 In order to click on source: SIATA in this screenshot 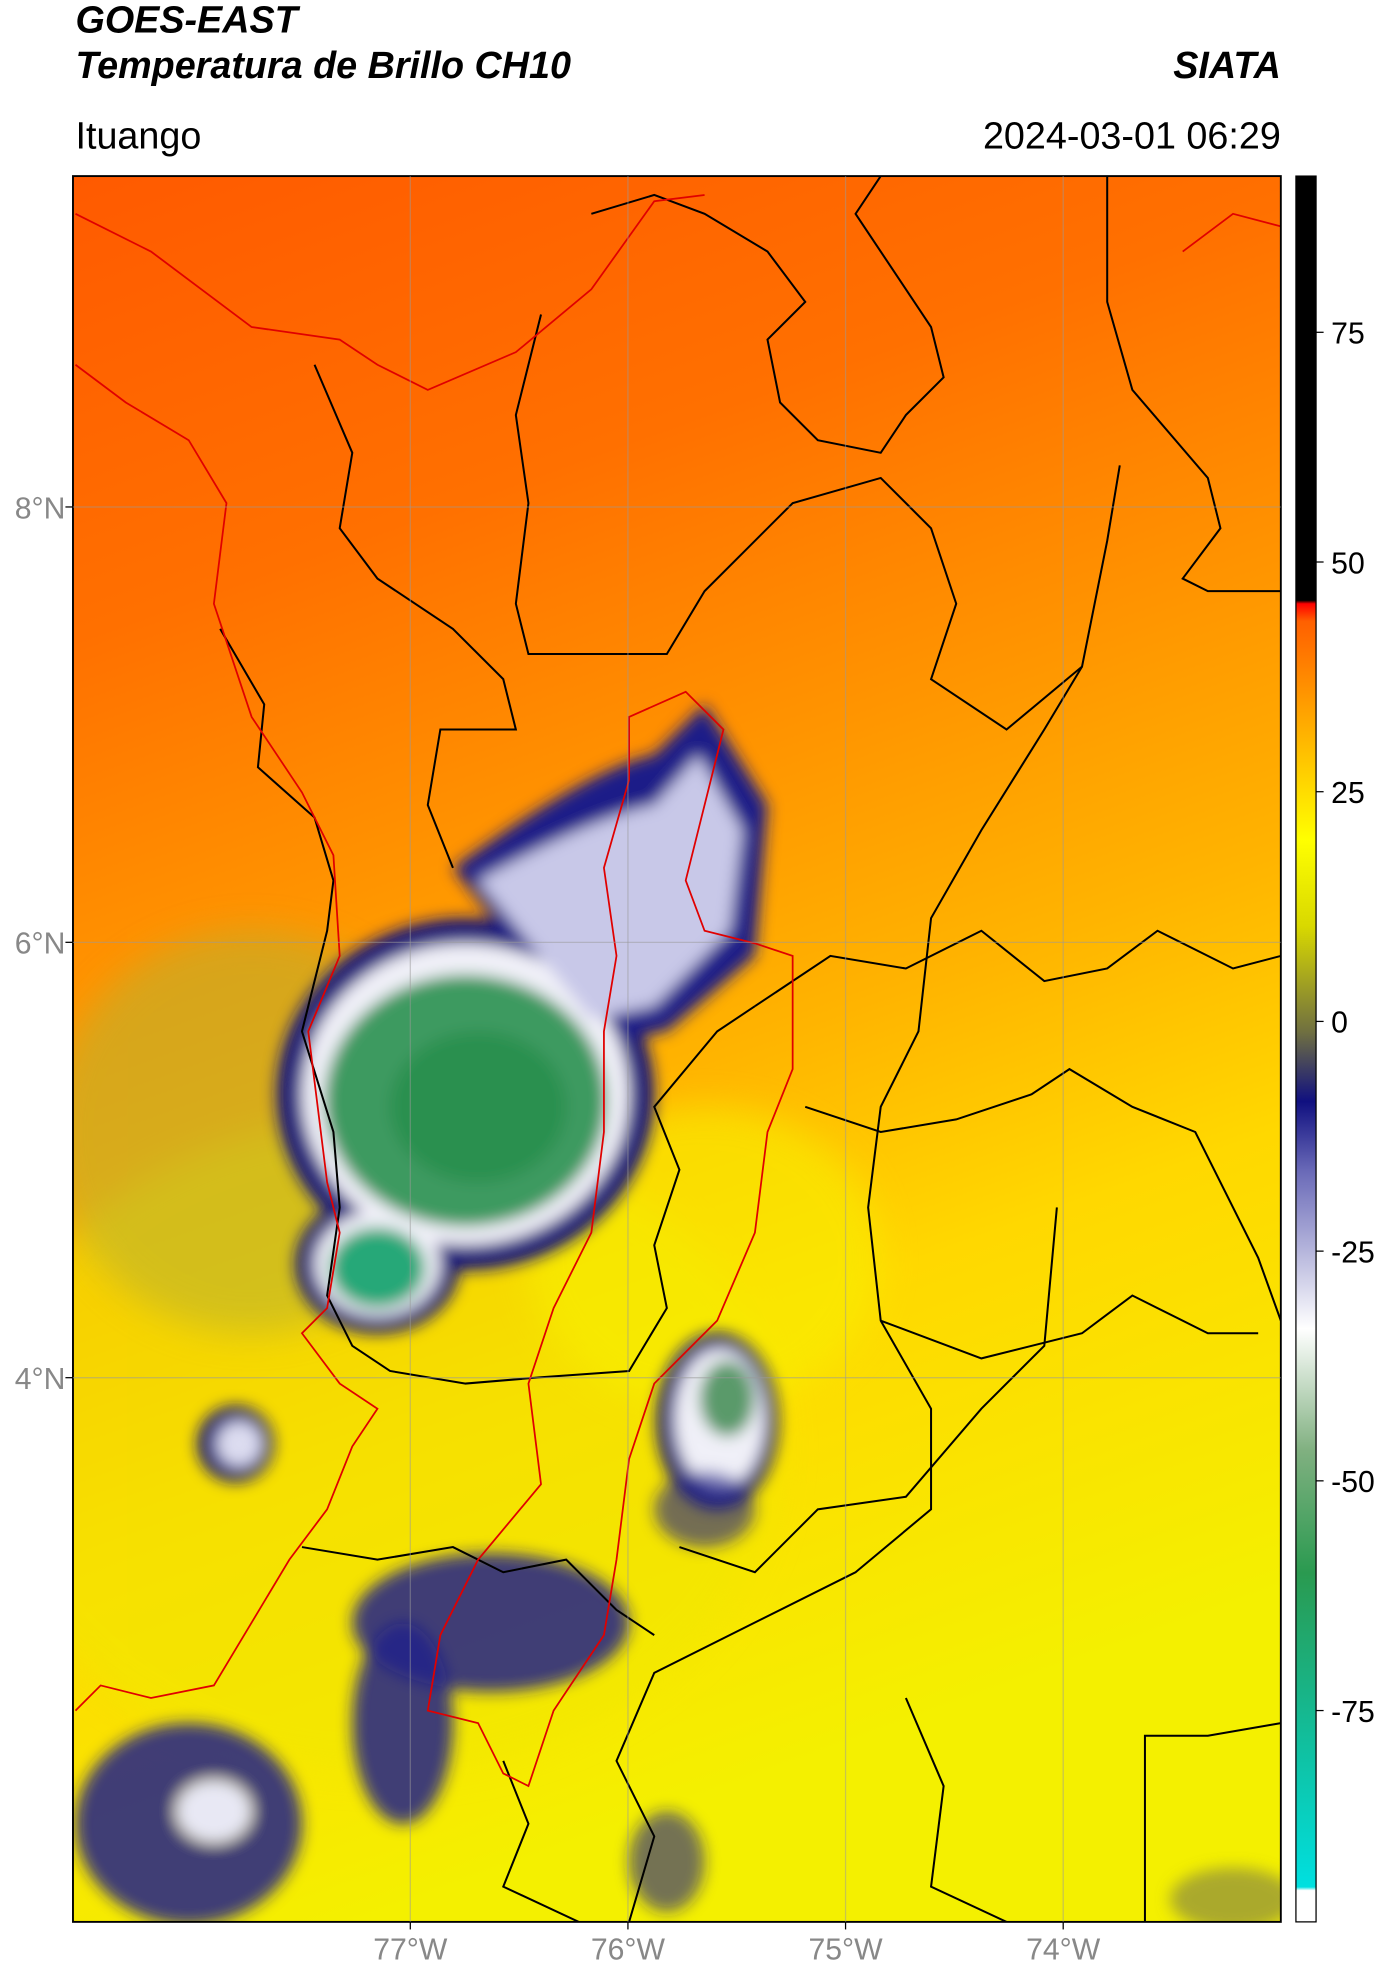, I will do `click(1227, 65)`.